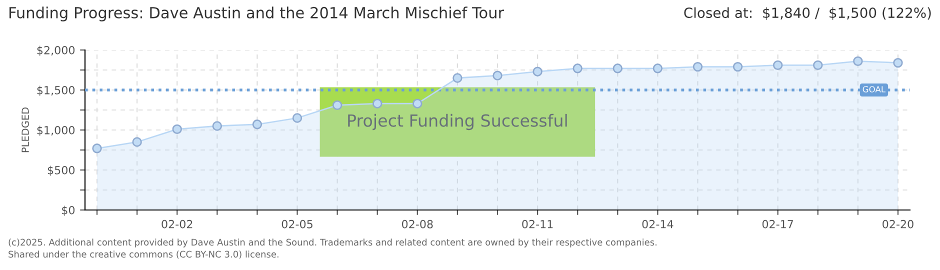 This screenshot has height=270, width=940. Describe the element at coordinates (56, 91) in the screenshot. I see `y-tick-label: $1,500` at that location.